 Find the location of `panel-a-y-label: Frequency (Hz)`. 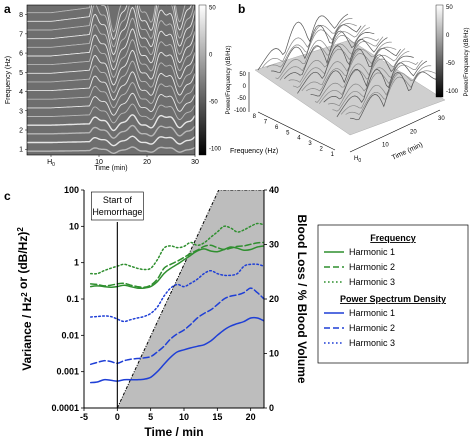

panel-a-y-label: Frequency (Hz) is located at coordinates (8, 80).